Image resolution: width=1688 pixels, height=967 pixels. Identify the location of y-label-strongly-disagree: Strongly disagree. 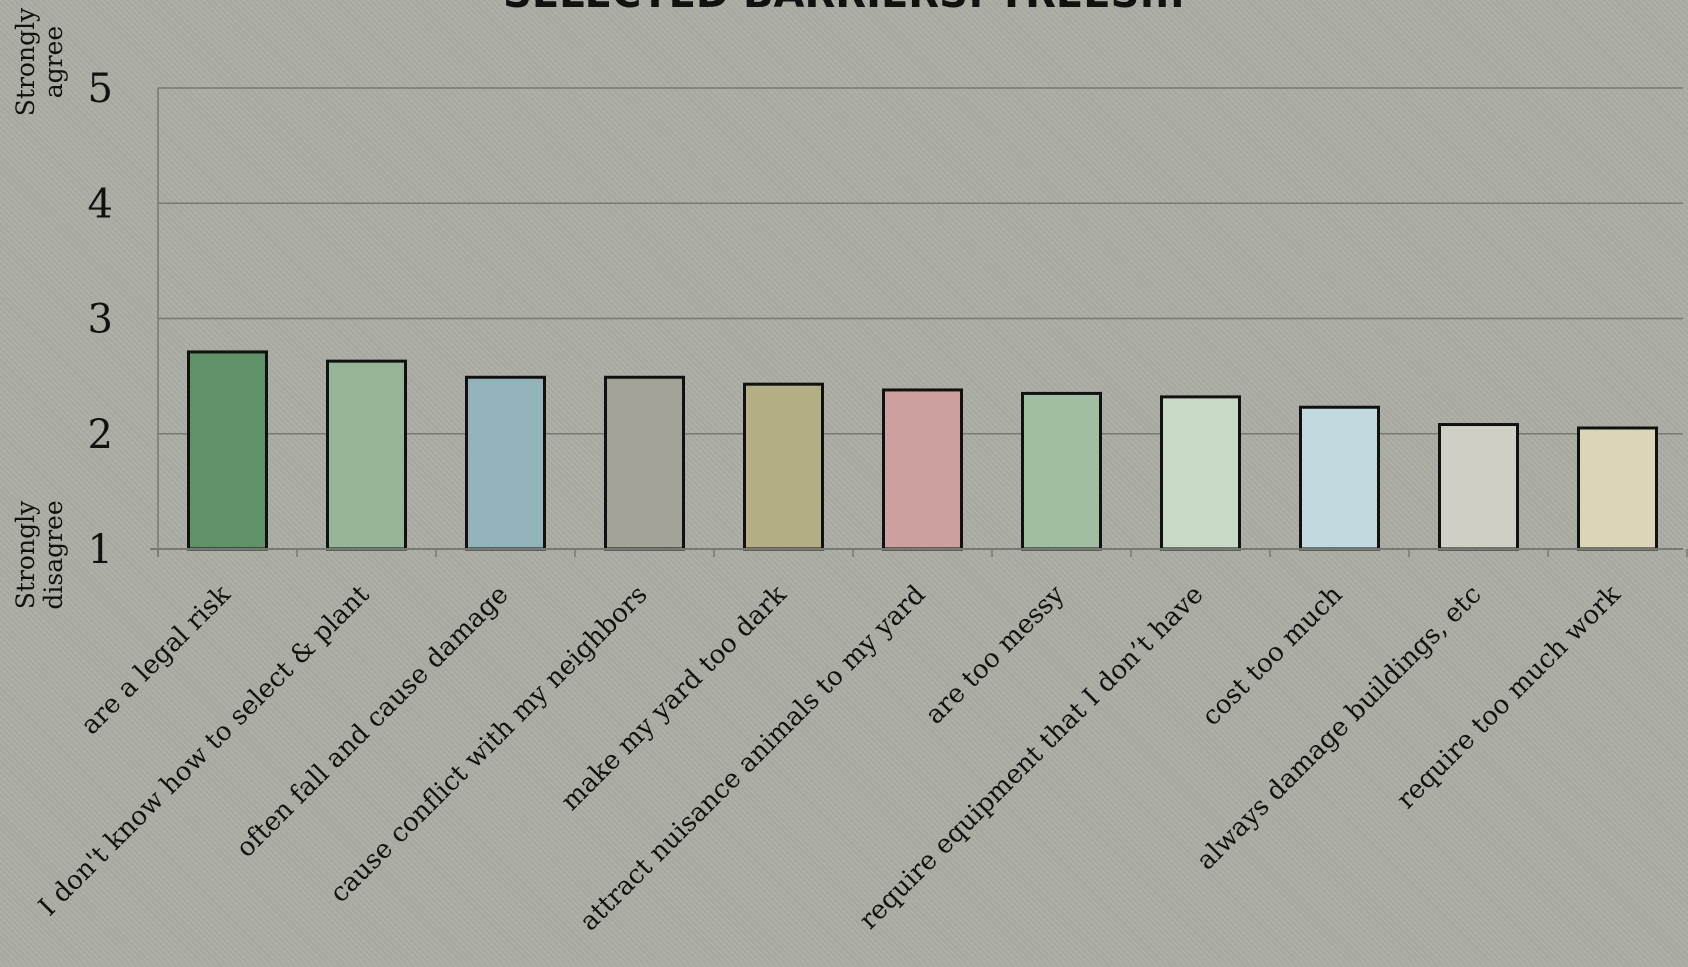
(39, 555).